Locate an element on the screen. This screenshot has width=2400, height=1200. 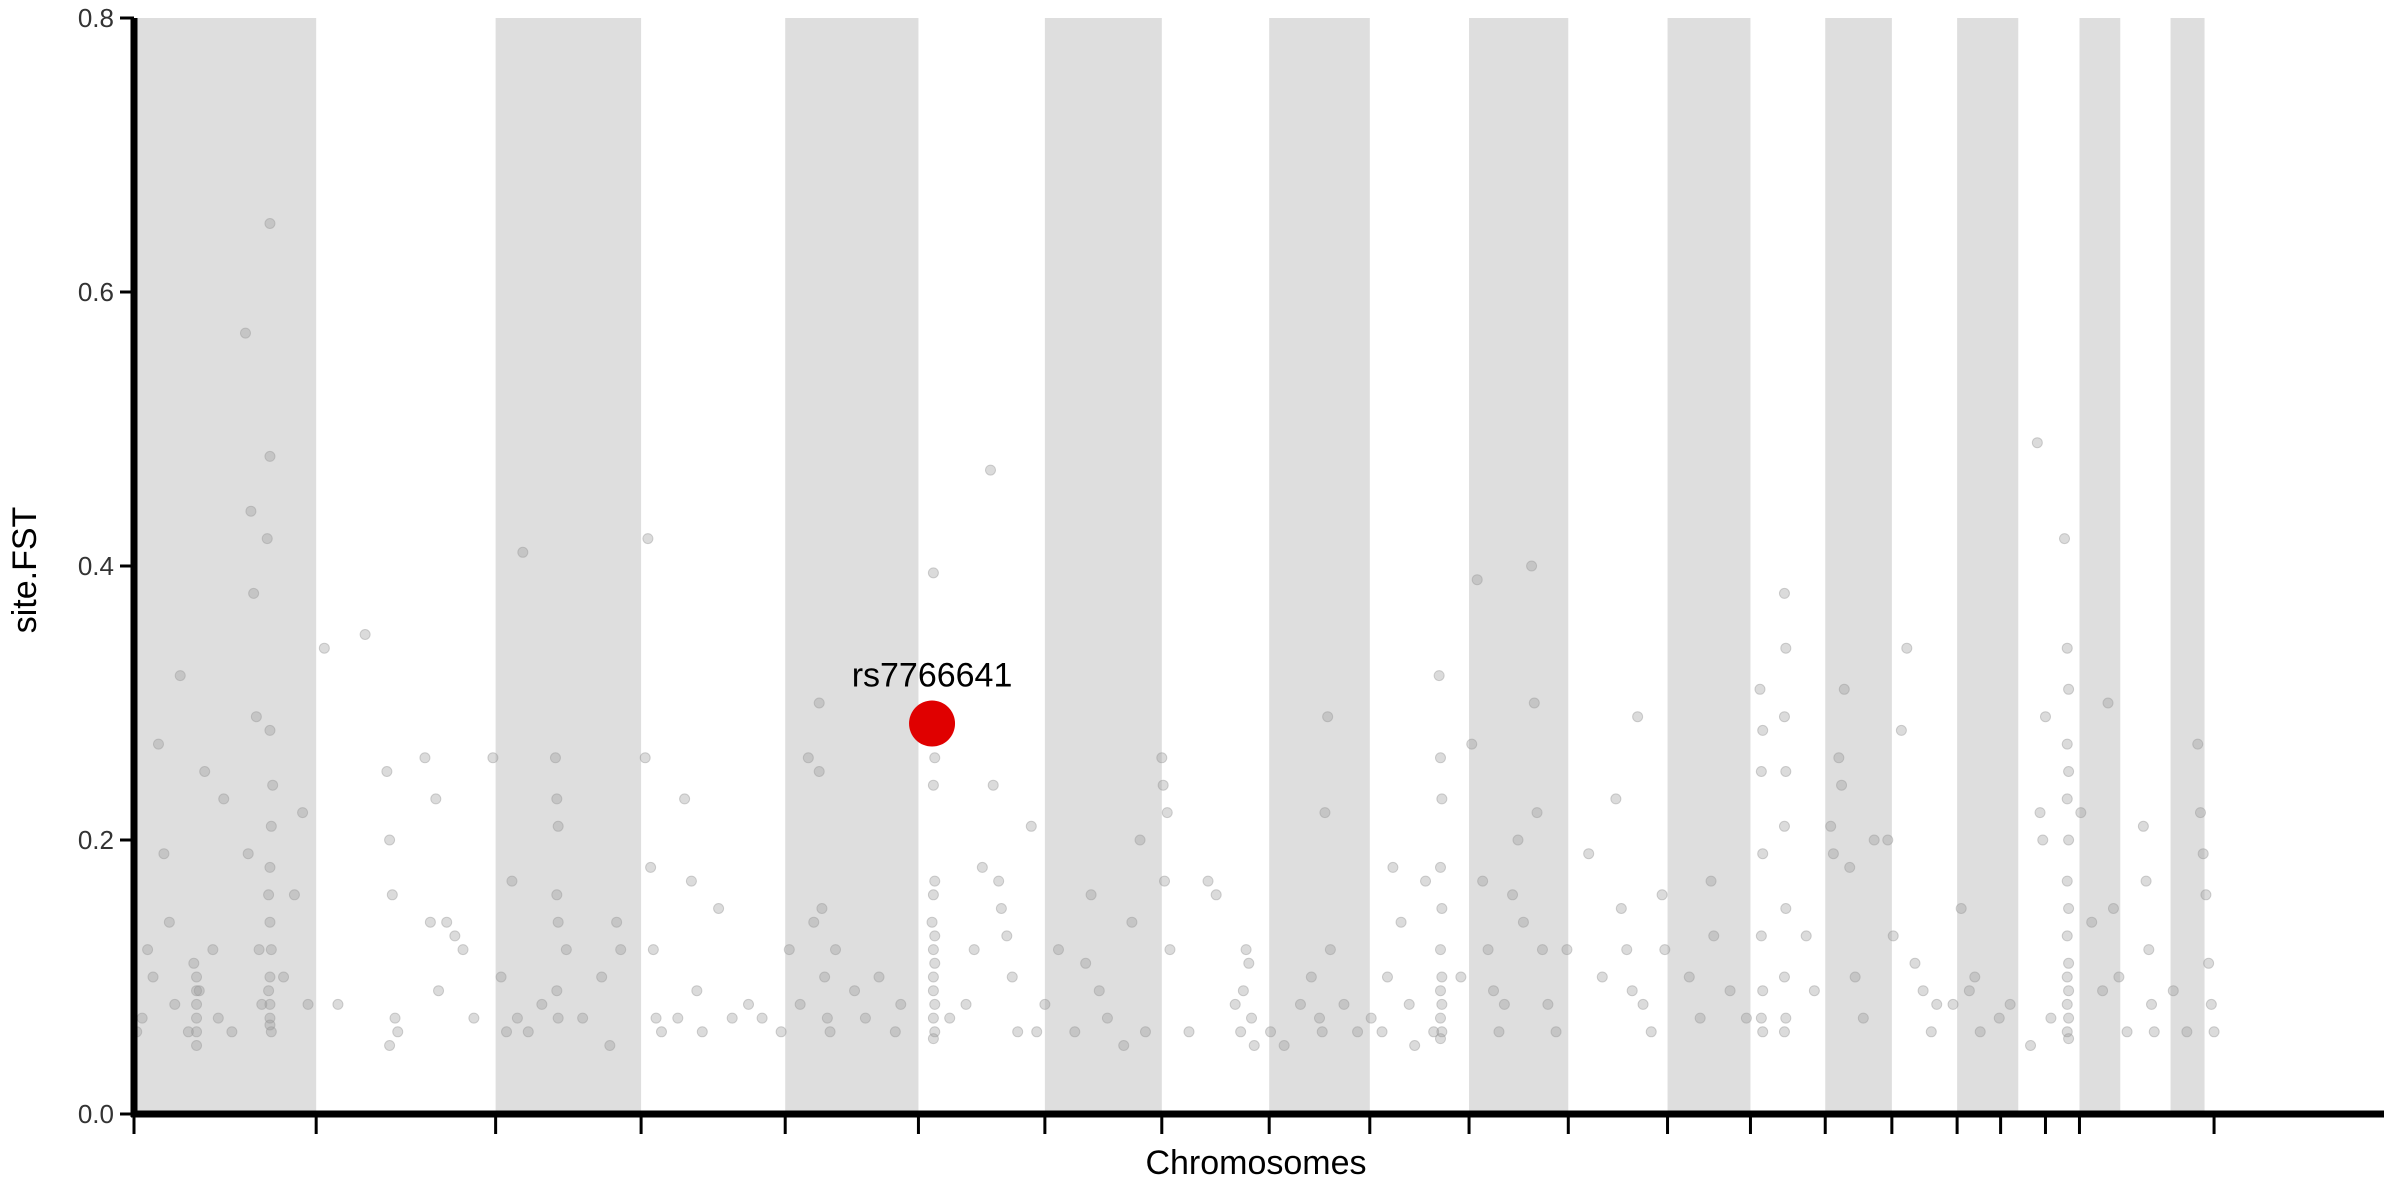
y-tick-label: 0.4 is located at coordinates (96, 566).